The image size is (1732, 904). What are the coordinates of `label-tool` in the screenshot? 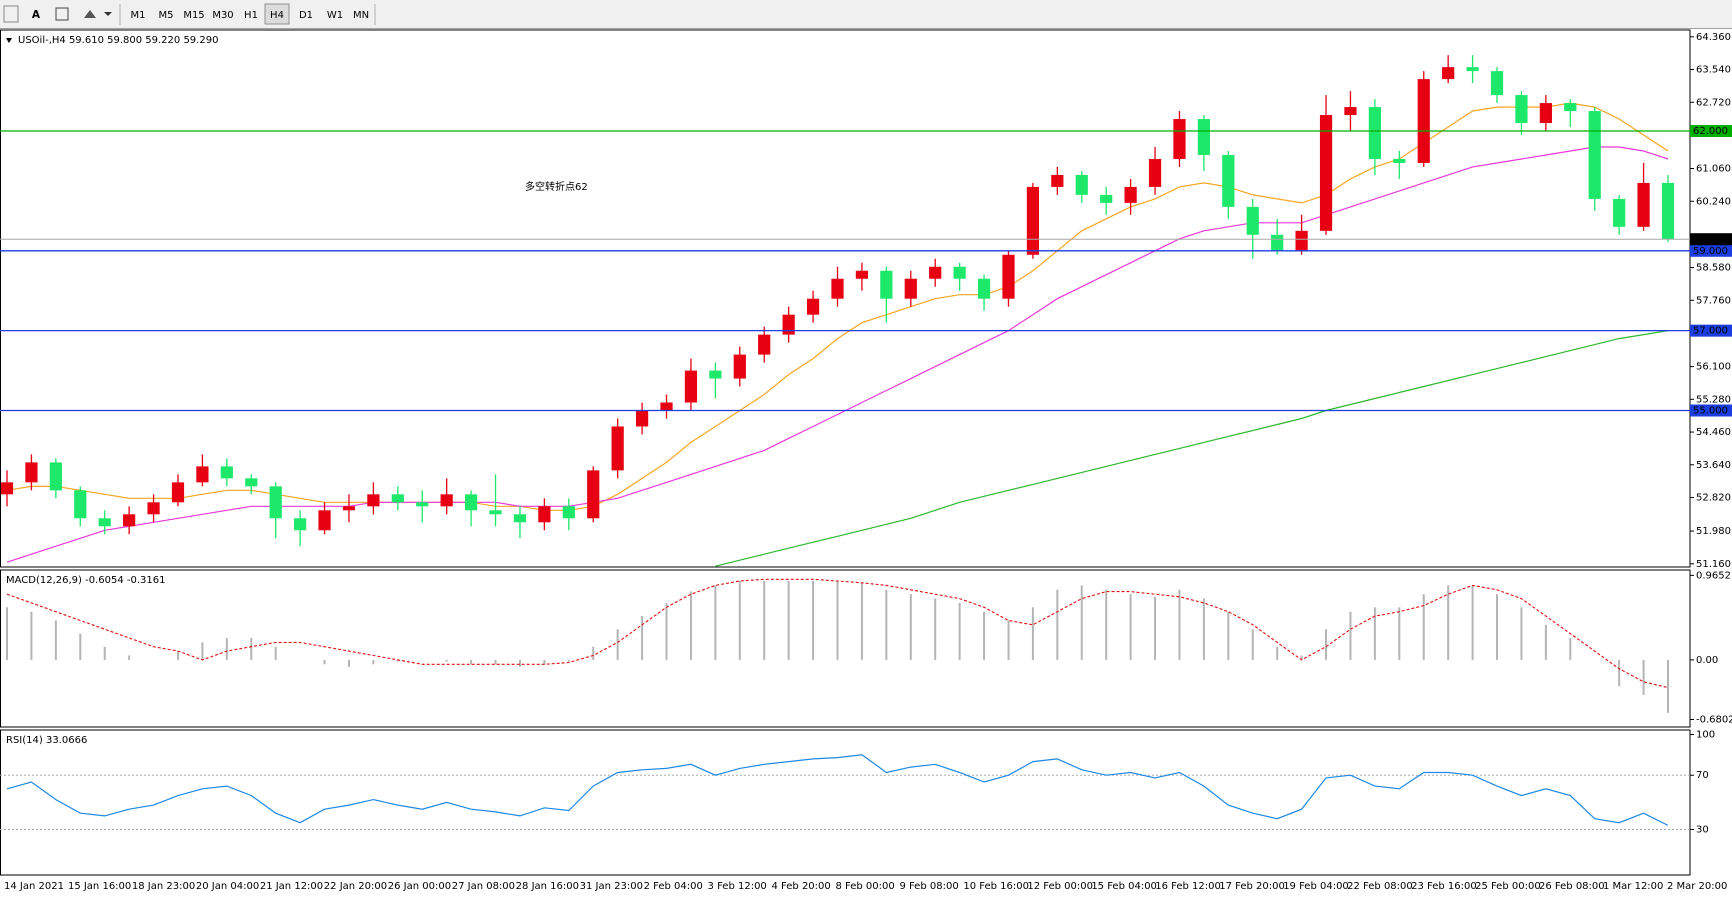 It's located at (62, 14).